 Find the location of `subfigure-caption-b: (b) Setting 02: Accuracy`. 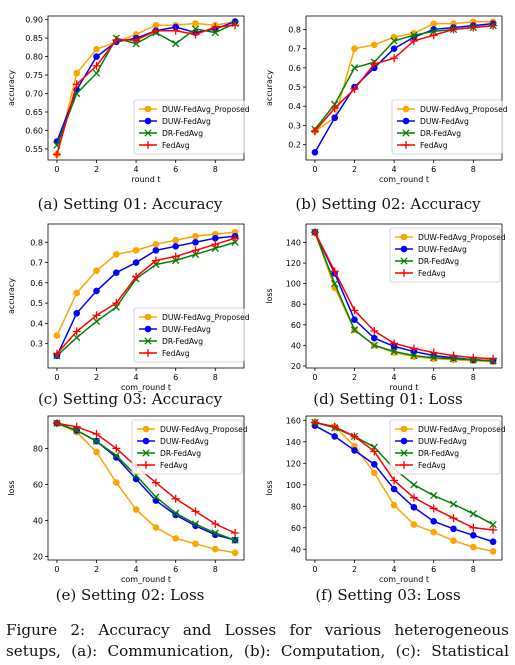

subfigure-caption-b: (b) Setting 02: Accuracy is located at coordinates (388, 204).